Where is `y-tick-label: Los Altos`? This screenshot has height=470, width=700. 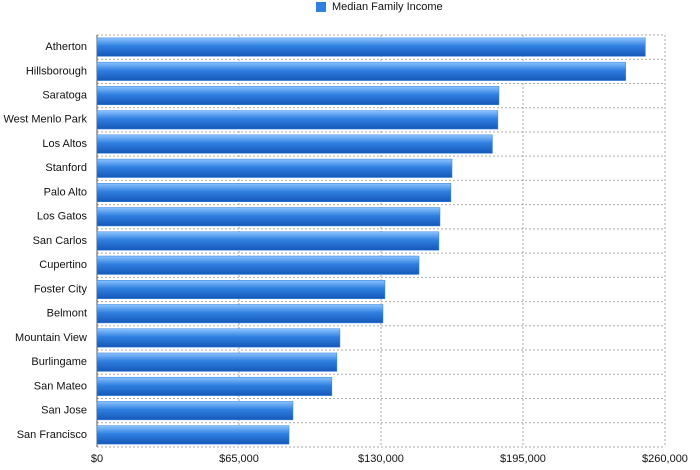
y-tick-label: Los Altos is located at coordinates (64, 144).